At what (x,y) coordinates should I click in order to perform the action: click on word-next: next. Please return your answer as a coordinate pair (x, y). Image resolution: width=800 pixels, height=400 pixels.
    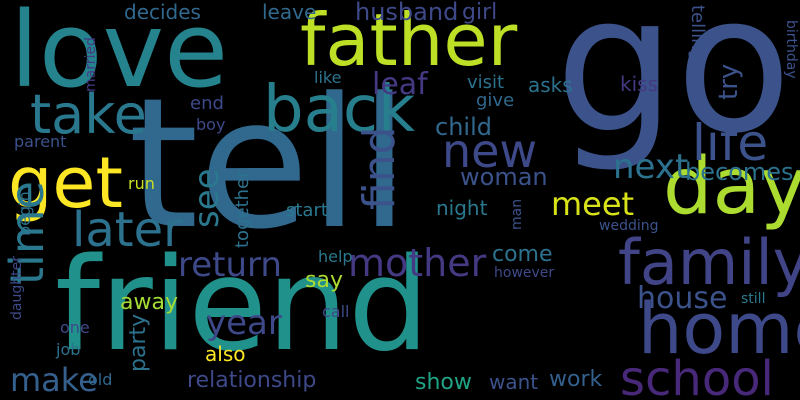
    Looking at the image, I should click on (651, 167).